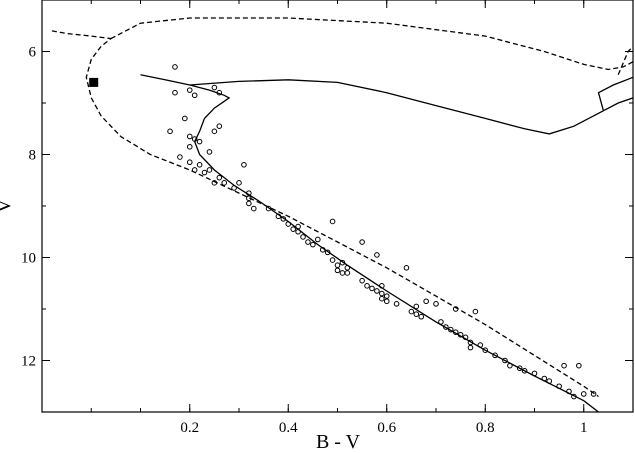 The image size is (635, 453). I want to click on x-tick-label: 0.2, so click(189, 428).